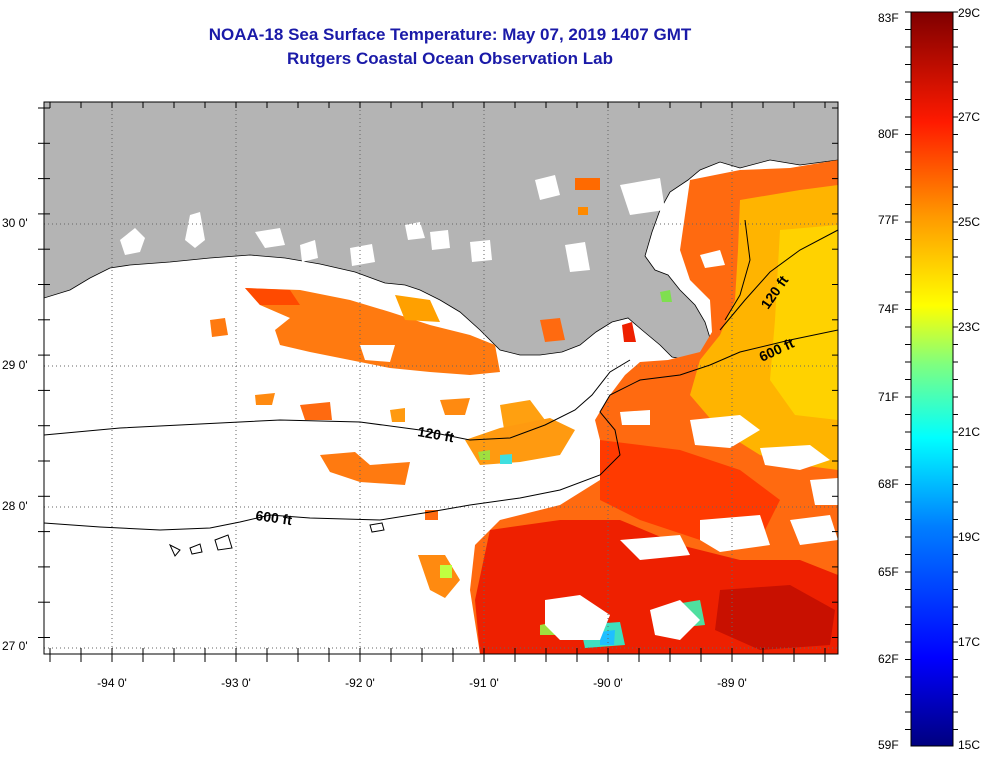 This screenshot has height=761, width=992. What do you see at coordinates (969, 13) in the screenshot?
I see `colorbar-c-label: 29C` at bounding box center [969, 13].